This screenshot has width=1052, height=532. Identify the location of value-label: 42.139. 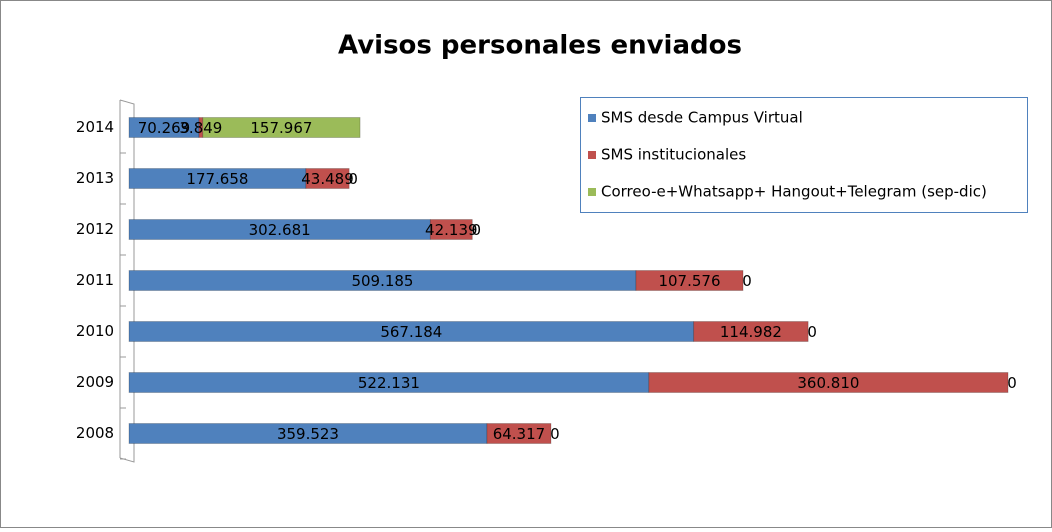
(451, 230).